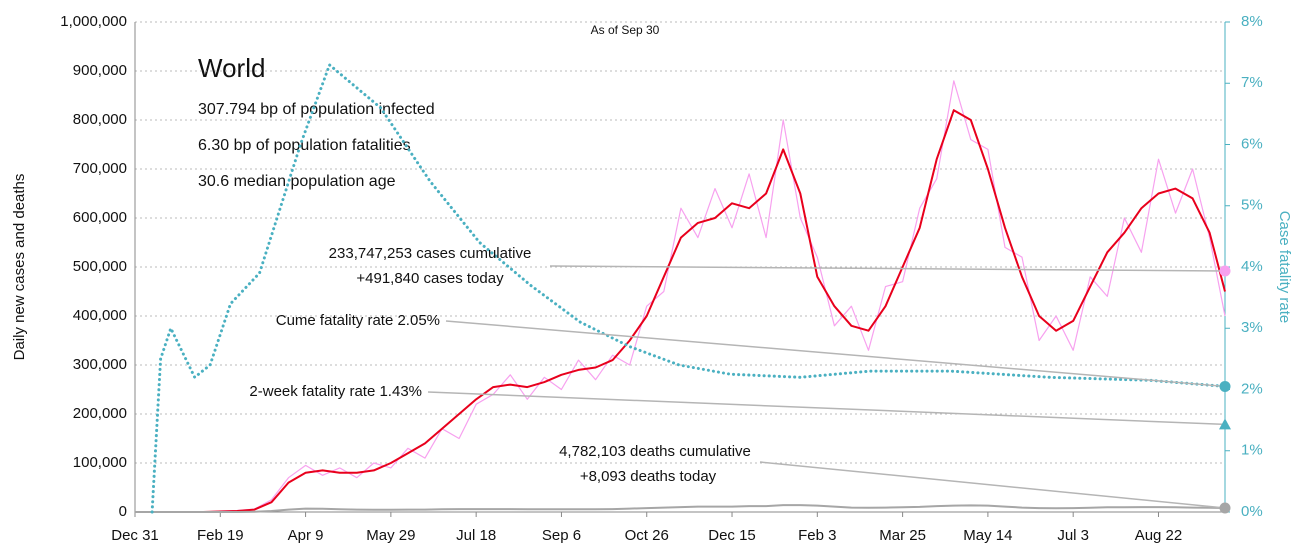 This screenshot has height=555, width=1299. What do you see at coordinates (561, 535) in the screenshot?
I see `x-tick-label: Sep 6` at bounding box center [561, 535].